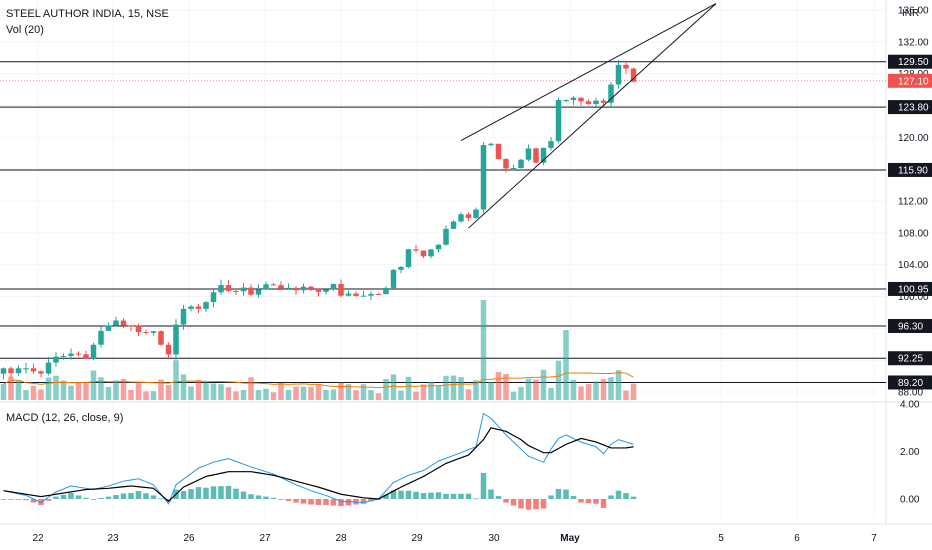 Image resolution: width=932 pixels, height=550 pixels. Describe the element at coordinates (797, 538) in the screenshot. I see `time-tick-label: 6` at that location.